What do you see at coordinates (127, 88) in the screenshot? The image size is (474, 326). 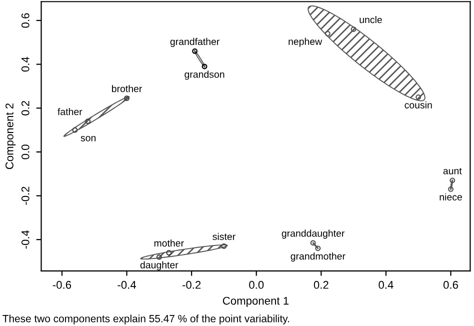 I see `annotation: brother` at bounding box center [127, 88].